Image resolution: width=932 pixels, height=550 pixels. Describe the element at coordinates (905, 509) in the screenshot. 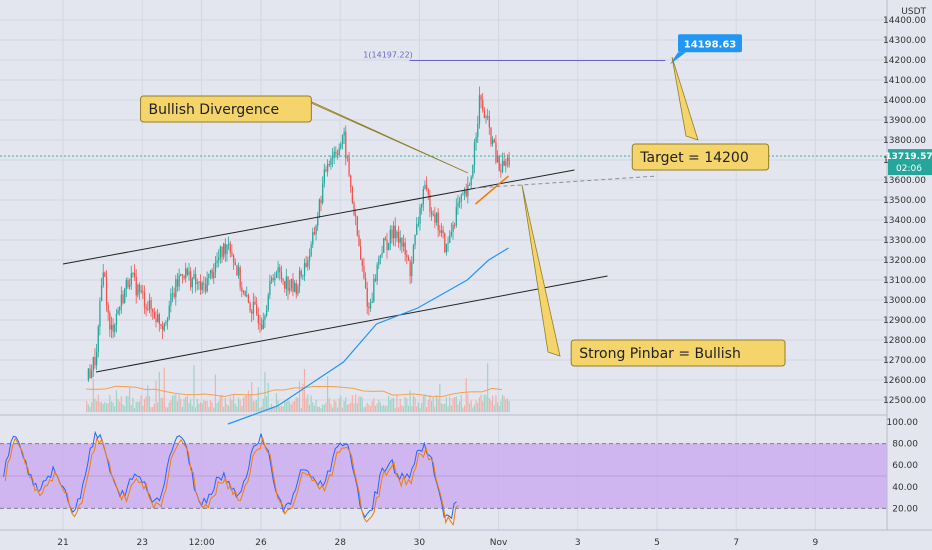

I see `stoch-tick-label: 20.00` at that location.